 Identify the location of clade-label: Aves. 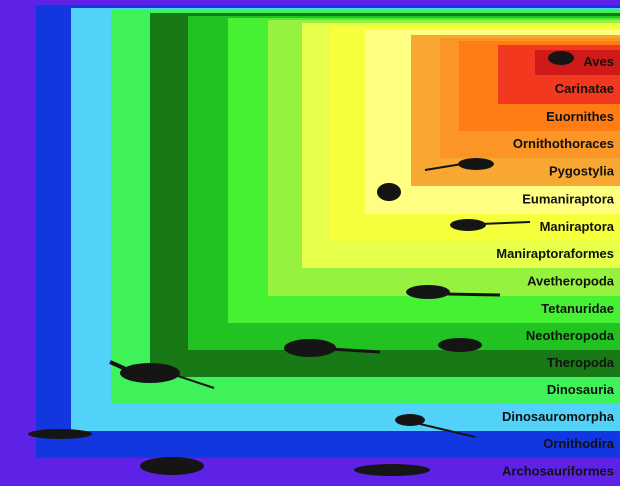
(598, 61).